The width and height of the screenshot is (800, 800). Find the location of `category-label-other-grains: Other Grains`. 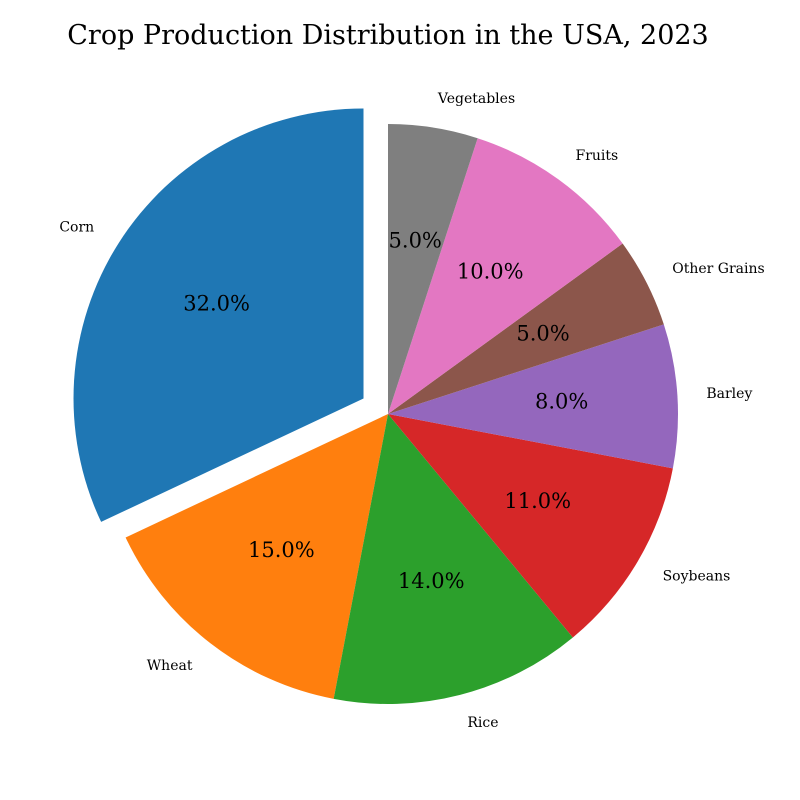

category-label-other-grains: Other Grains is located at coordinates (718, 269).